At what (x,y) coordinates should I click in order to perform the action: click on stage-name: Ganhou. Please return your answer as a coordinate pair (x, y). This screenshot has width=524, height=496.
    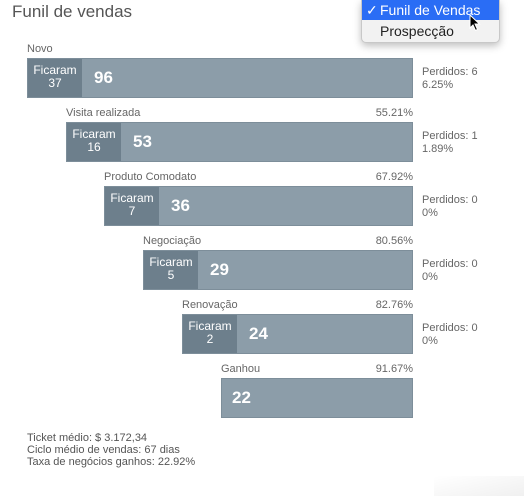
    Looking at the image, I should click on (241, 369).